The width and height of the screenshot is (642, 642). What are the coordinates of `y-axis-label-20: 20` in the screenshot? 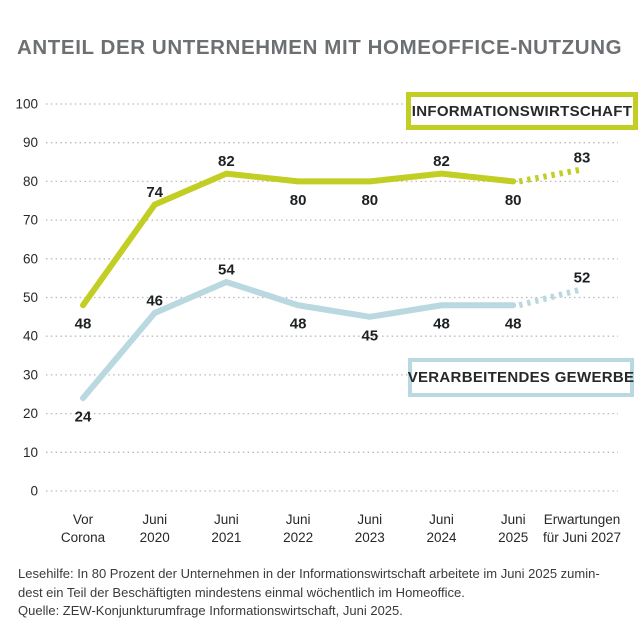 It's located at (30, 413).